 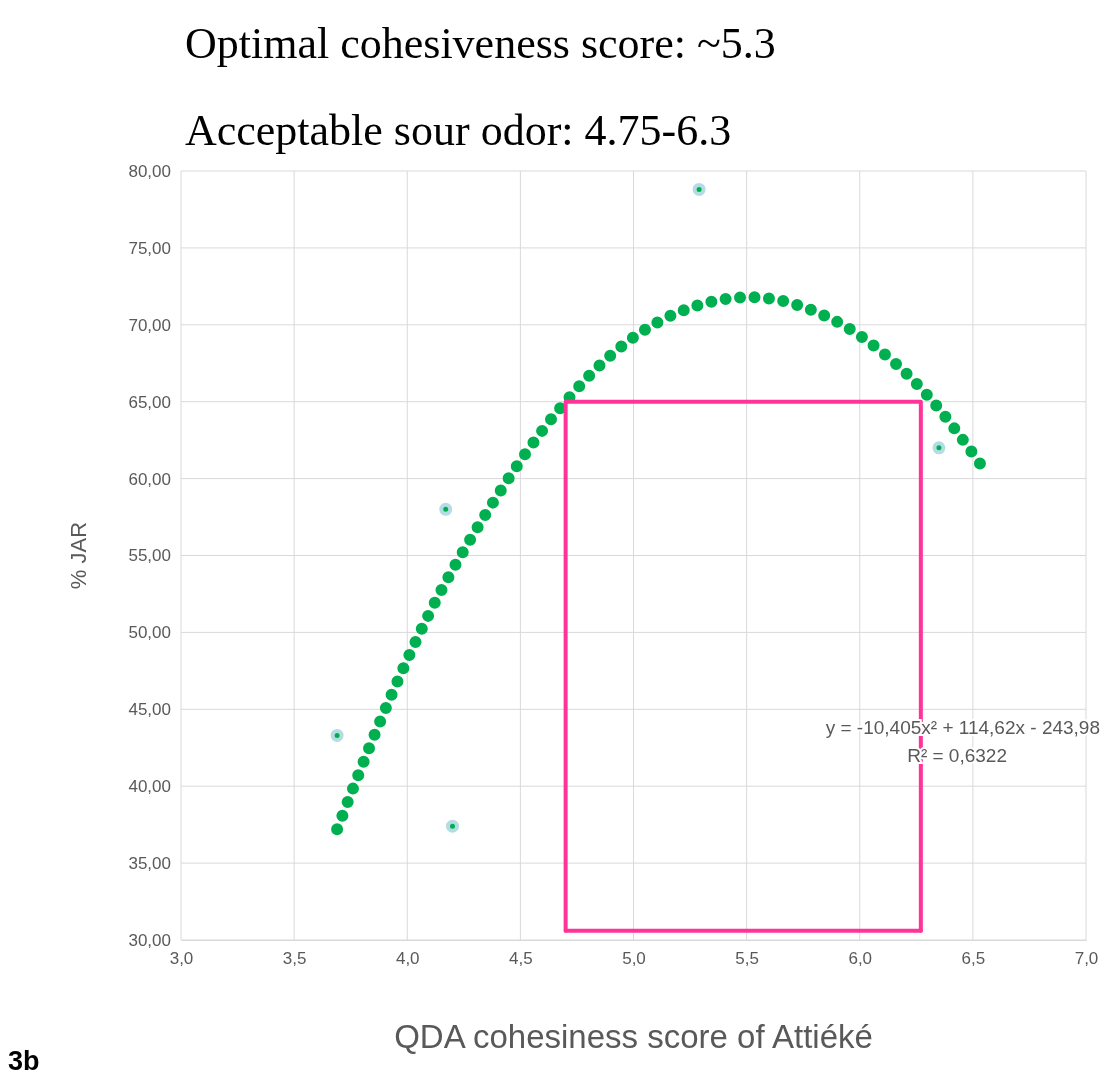 What do you see at coordinates (78, 555) in the screenshot?
I see `y-axis-title: % JAR` at bounding box center [78, 555].